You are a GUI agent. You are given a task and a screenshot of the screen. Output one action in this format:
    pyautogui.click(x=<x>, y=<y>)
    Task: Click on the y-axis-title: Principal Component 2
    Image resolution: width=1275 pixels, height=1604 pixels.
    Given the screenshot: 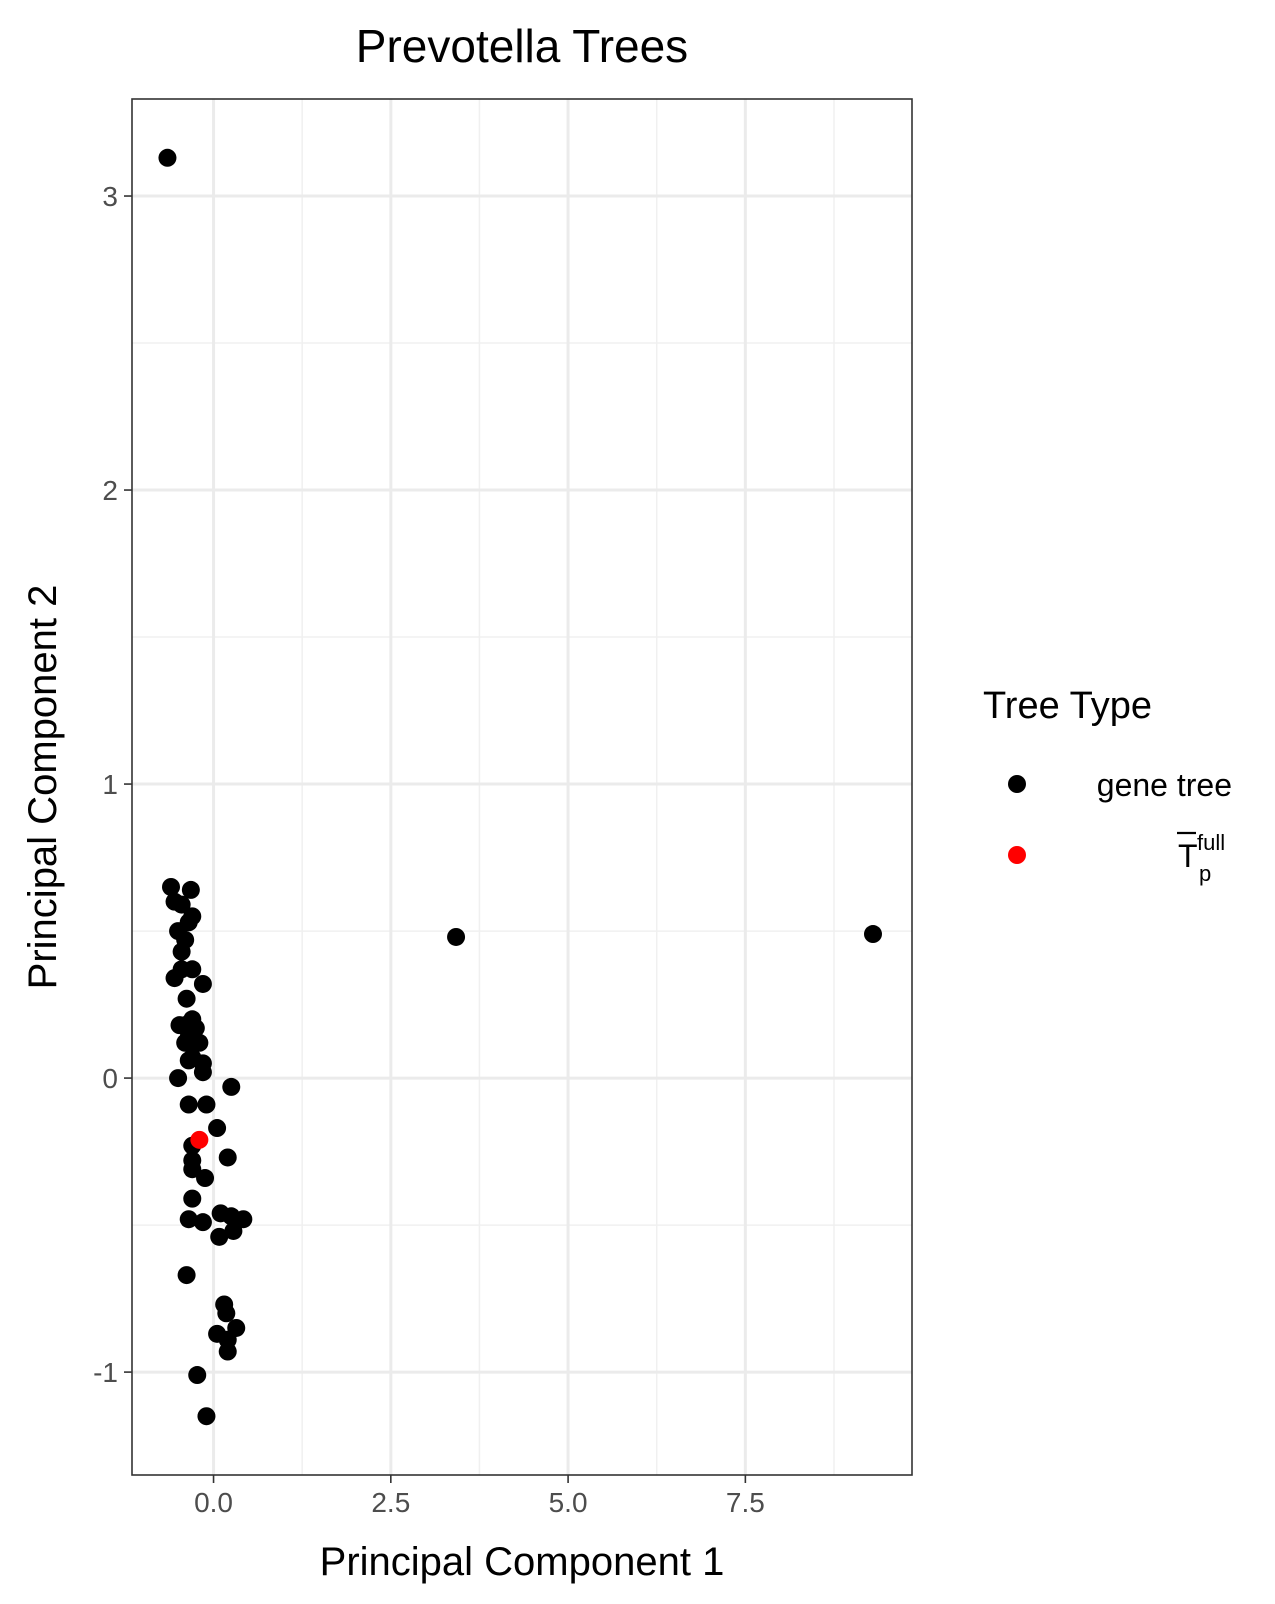 What is the action you would take?
    pyautogui.click(x=43, y=787)
    